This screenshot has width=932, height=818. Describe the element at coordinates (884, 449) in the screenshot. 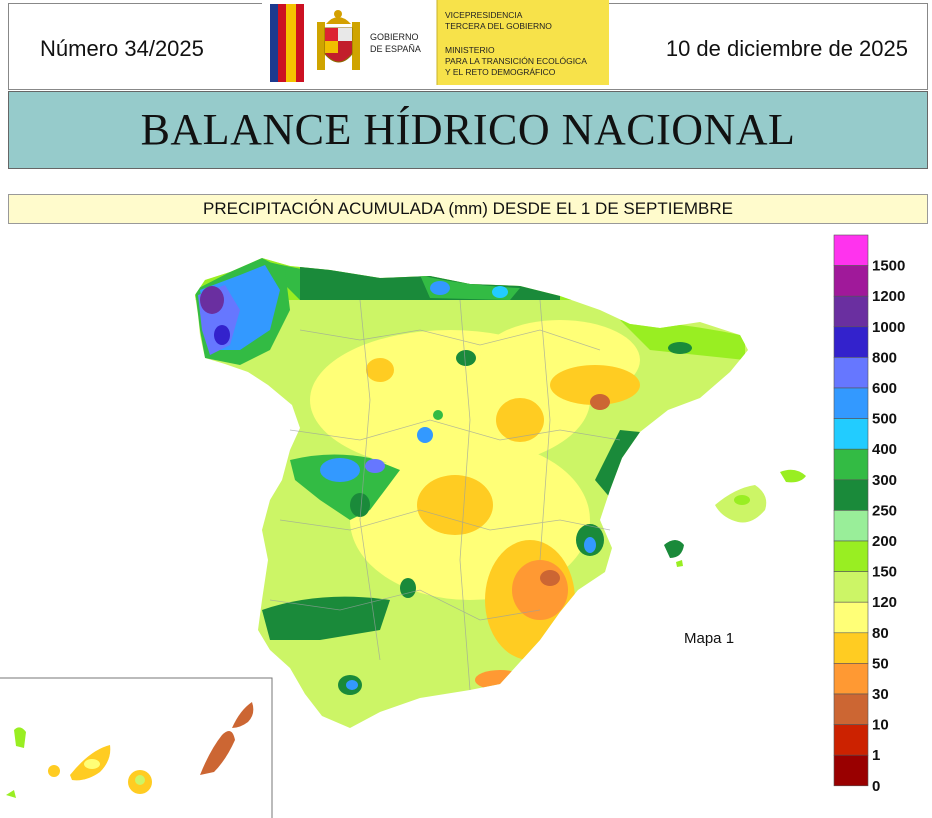

I see `legend-label: 400` at that location.